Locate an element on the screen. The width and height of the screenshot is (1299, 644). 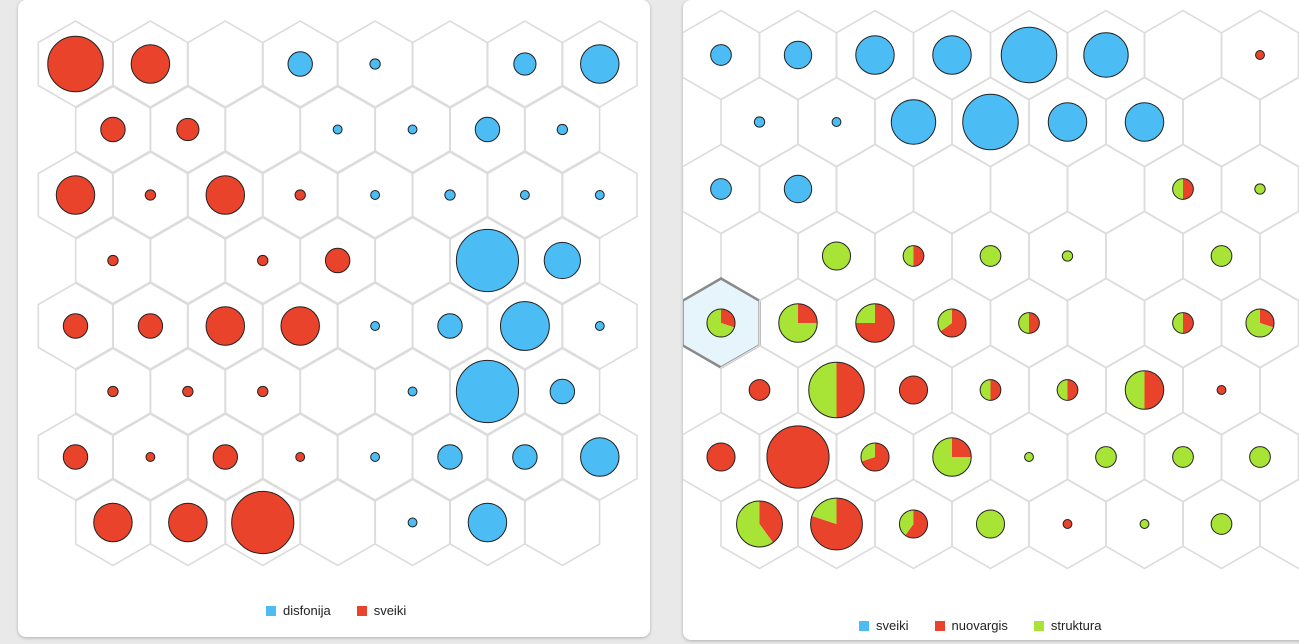
legend-item-sveiki: sveiki is located at coordinates (381, 610).